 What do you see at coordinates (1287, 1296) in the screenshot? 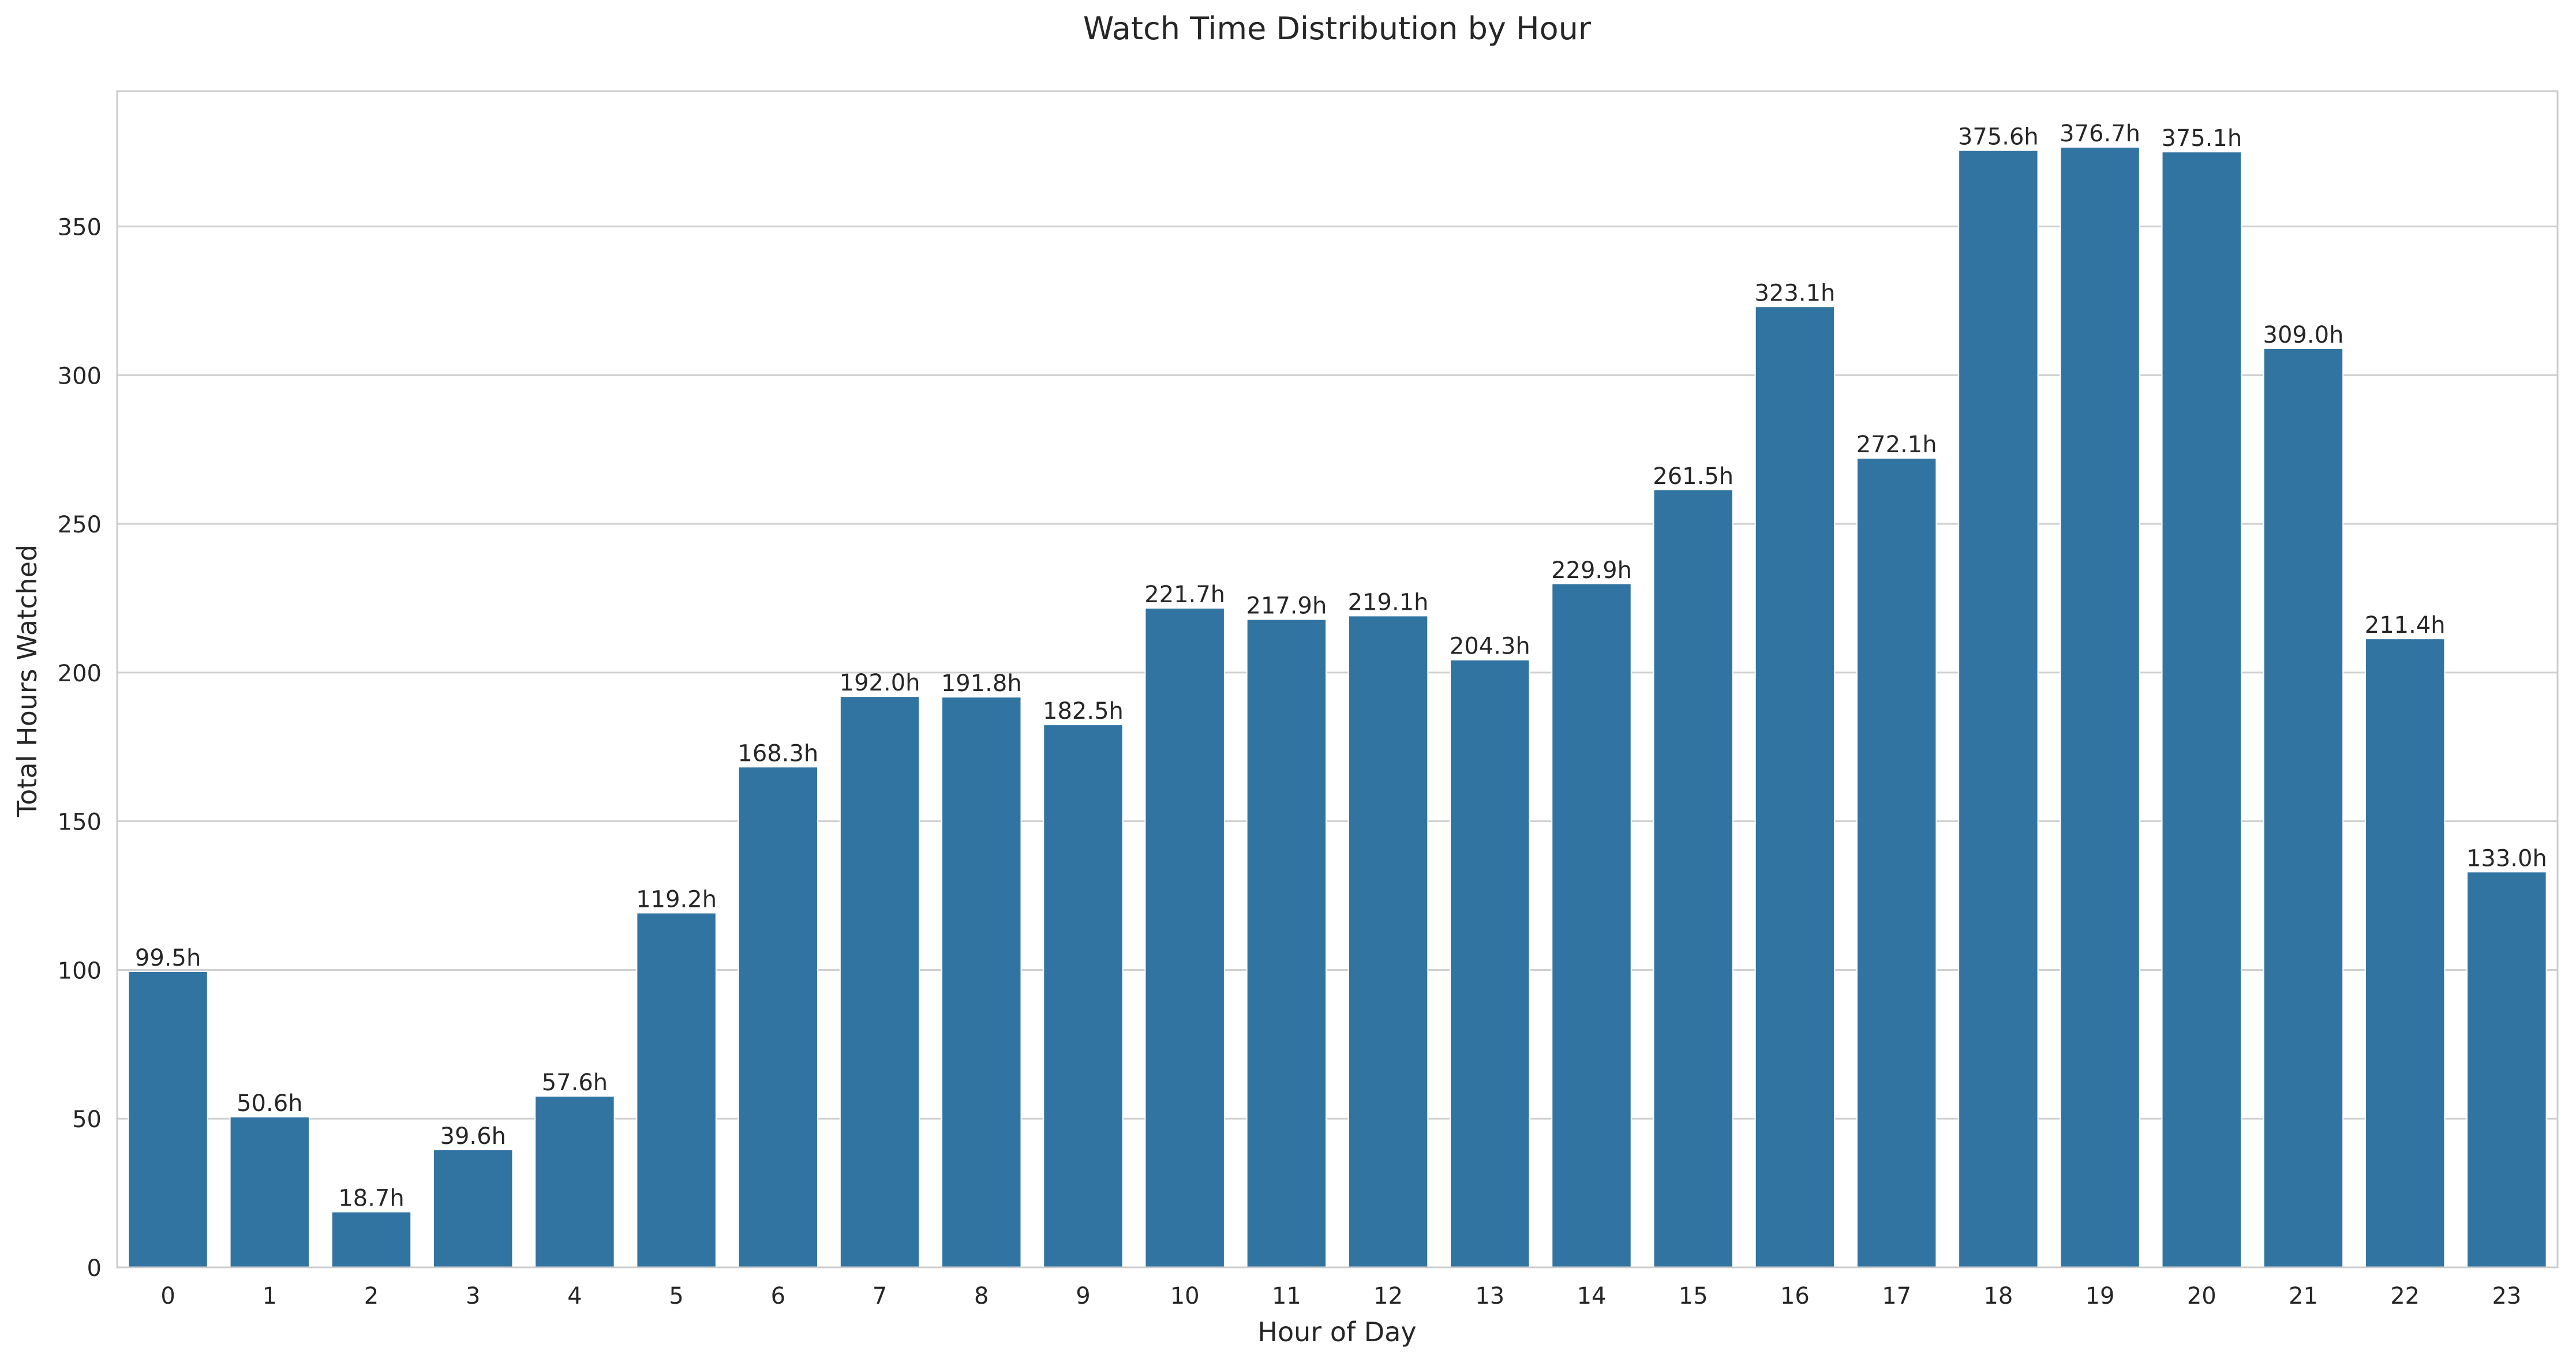
I see `x-tick-label: 11` at bounding box center [1287, 1296].